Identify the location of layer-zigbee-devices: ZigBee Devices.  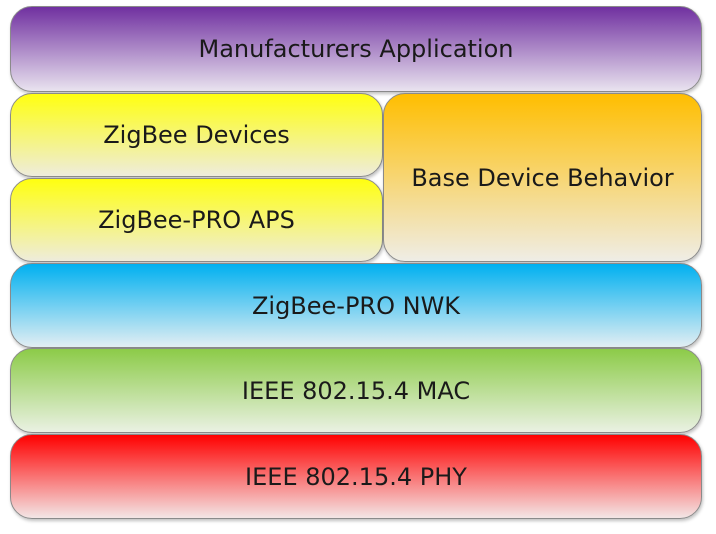
(196, 135).